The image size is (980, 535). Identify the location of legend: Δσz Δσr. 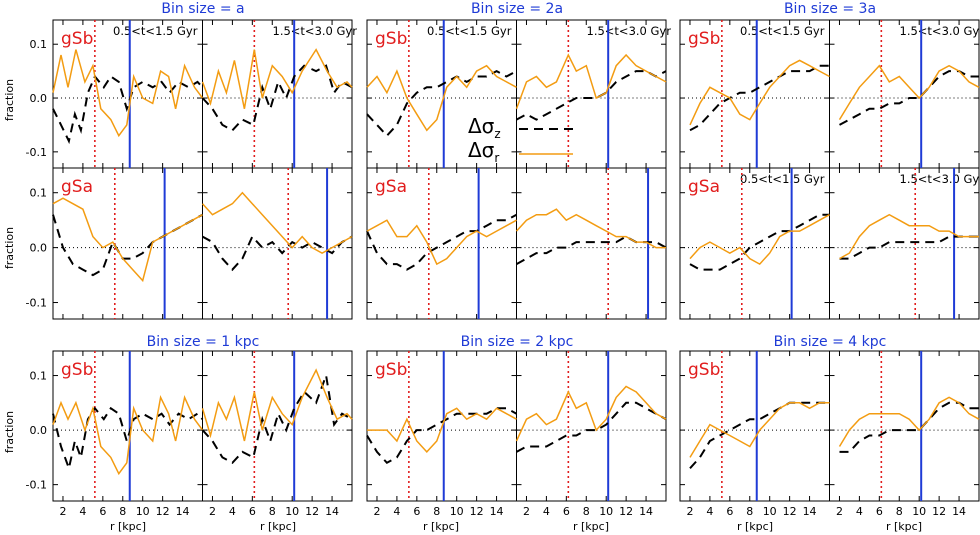
(520, 139).